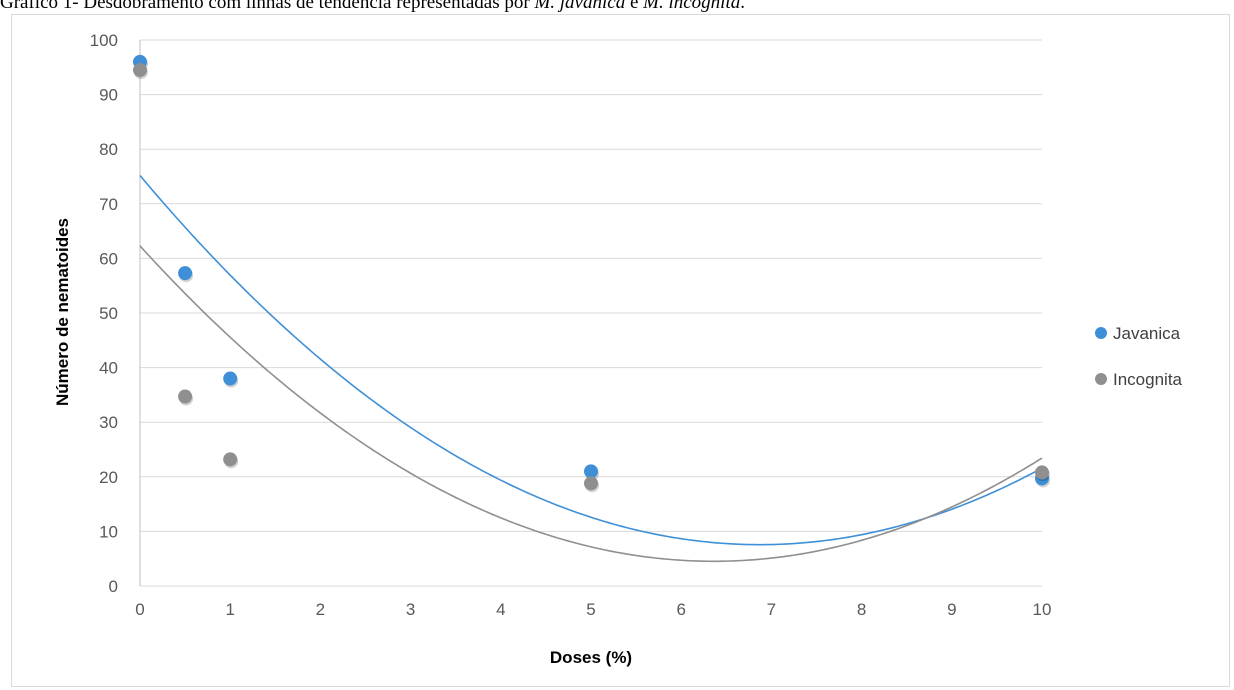 The height and width of the screenshot is (690, 1234). I want to click on x-tick-label-8: 8, so click(861, 609).